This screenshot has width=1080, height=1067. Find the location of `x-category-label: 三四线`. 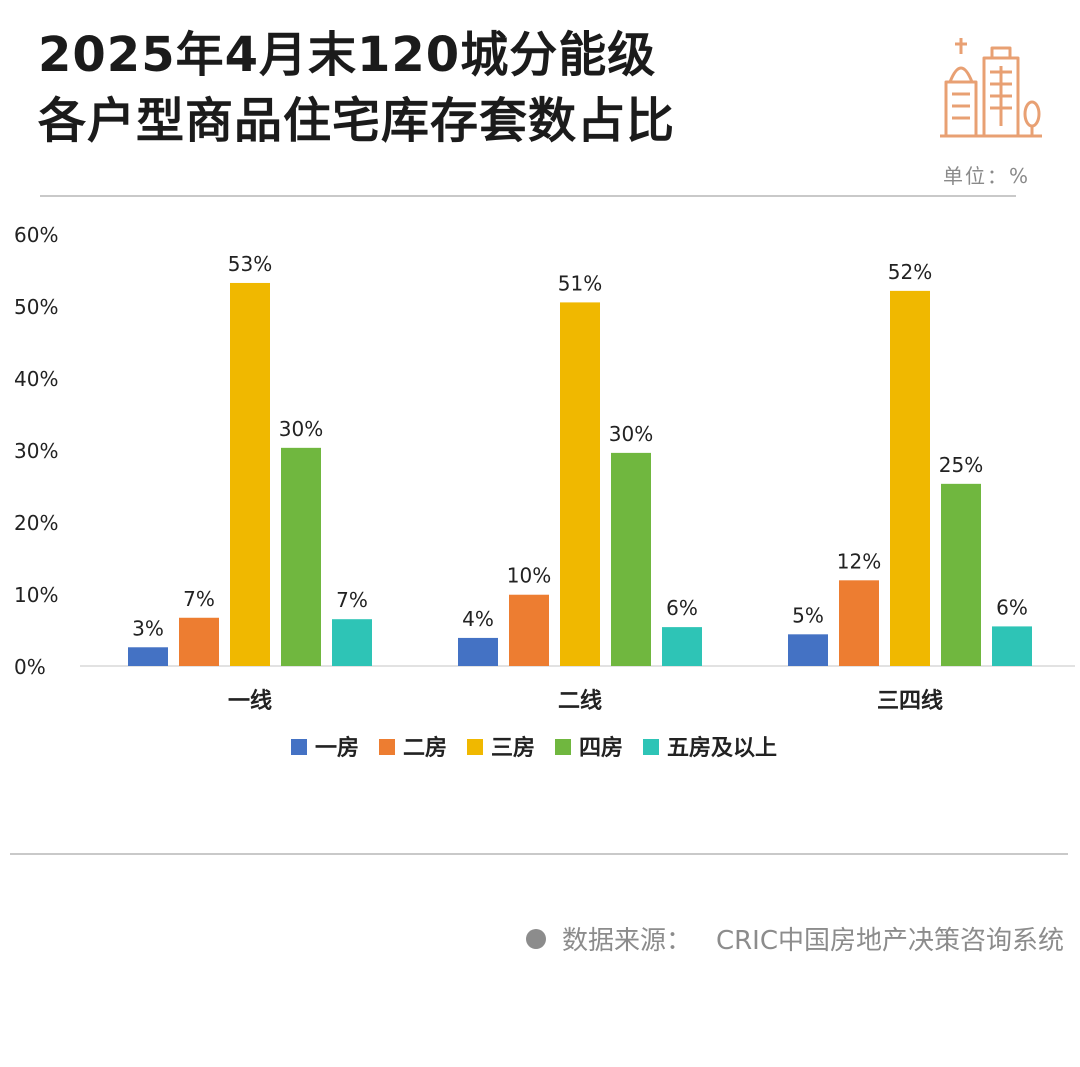

x-category-label: 三四线 is located at coordinates (910, 701).